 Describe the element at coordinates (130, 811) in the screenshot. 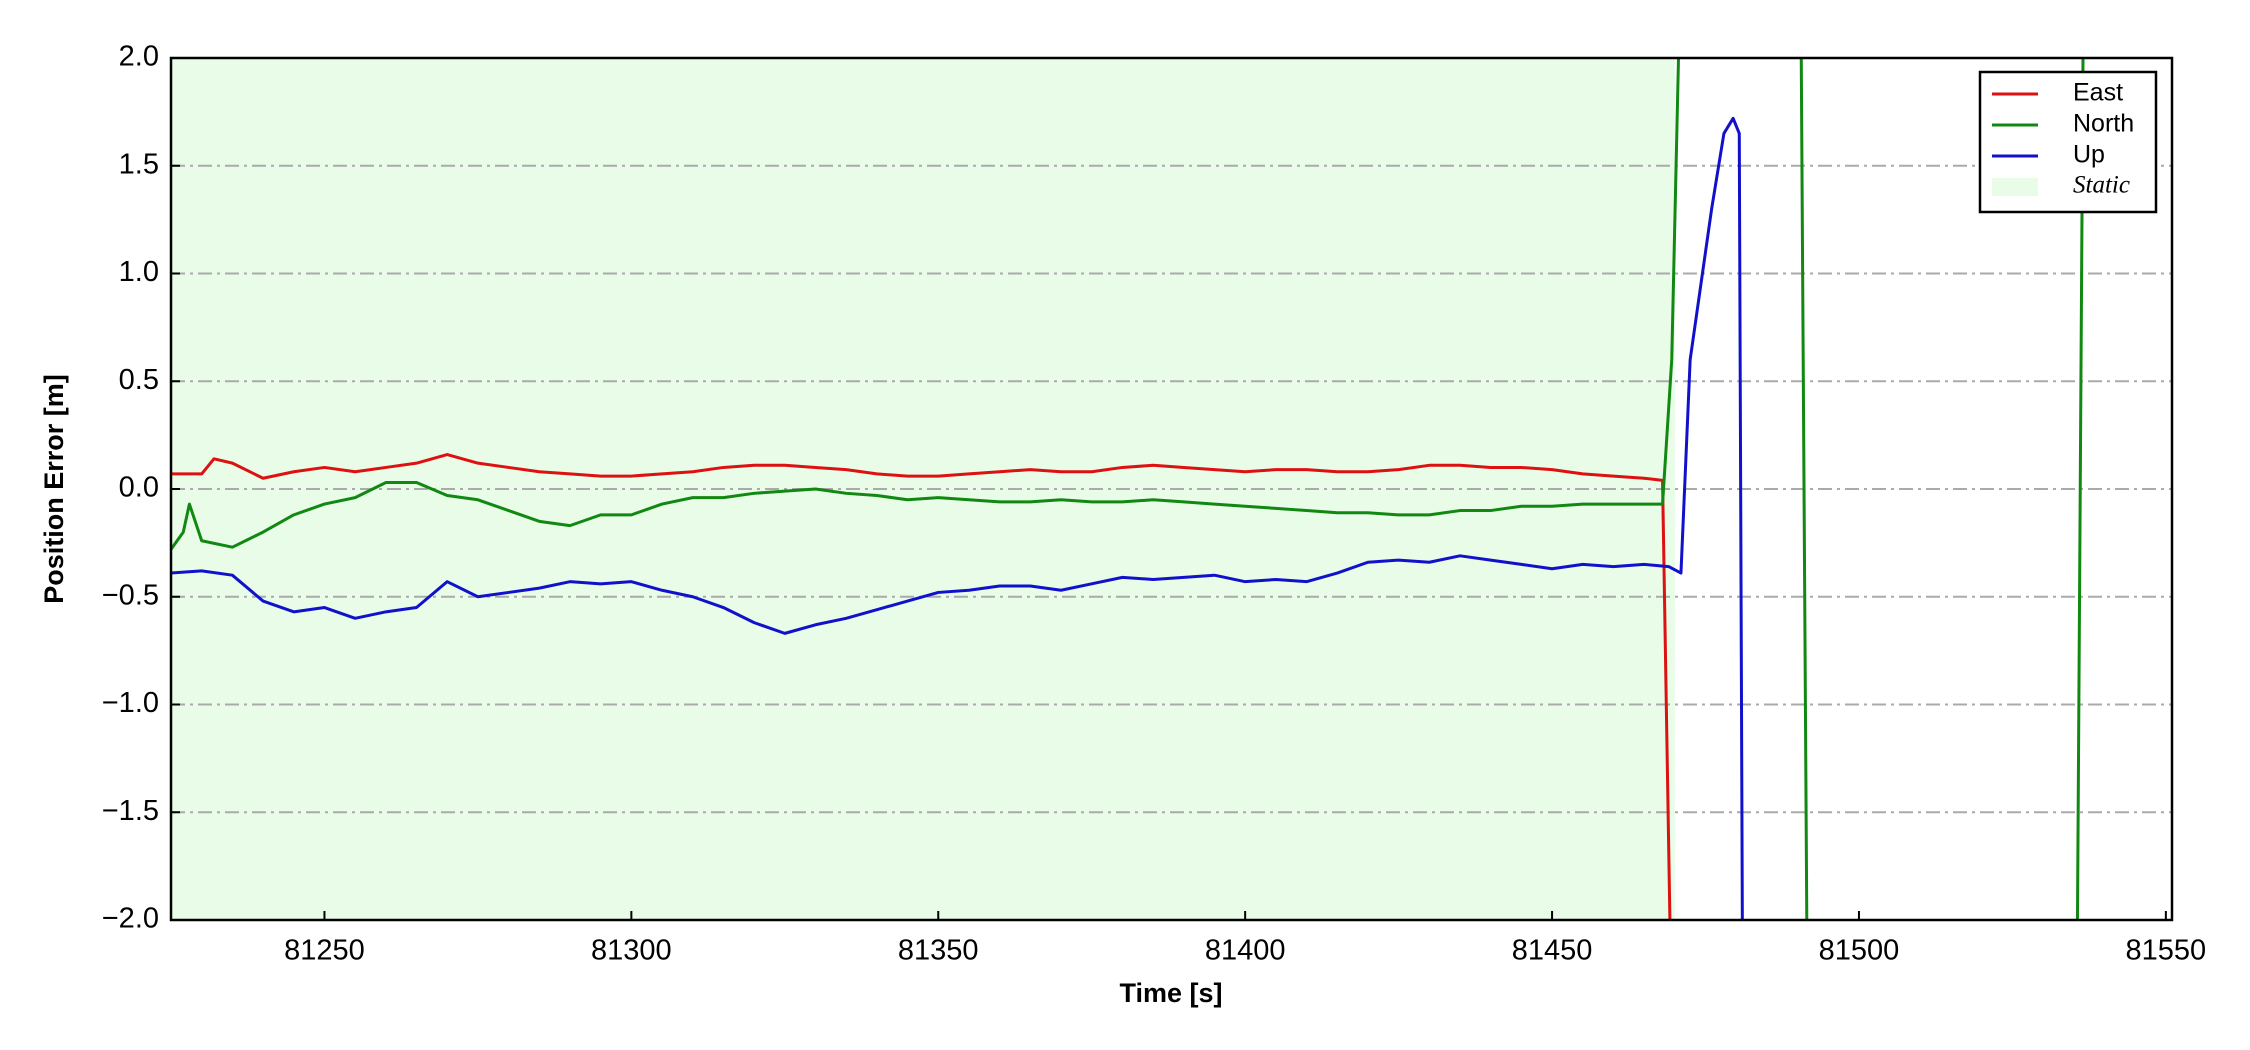

I see `y-tick-label: −1.5` at that location.